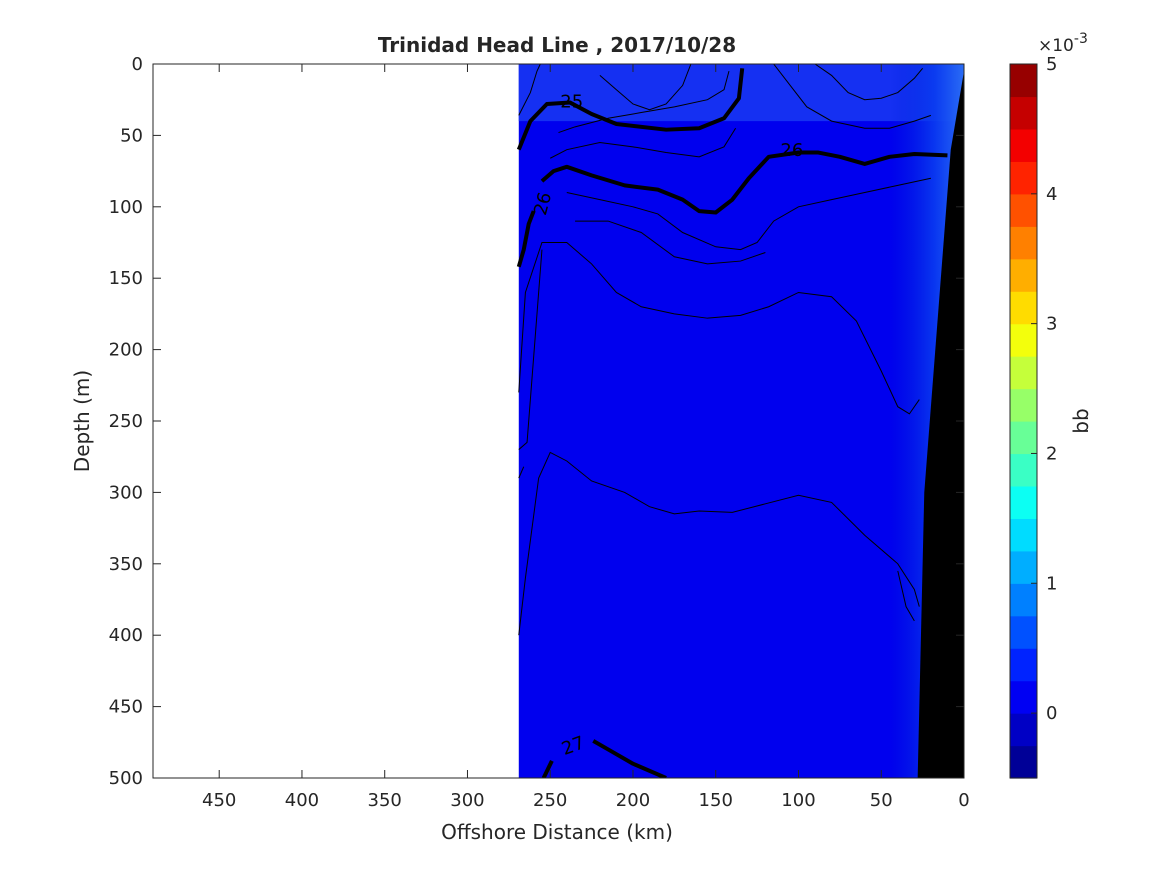 The height and width of the screenshot is (875, 1167). I want to click on y-tick-label: 350, so click(126, 564).